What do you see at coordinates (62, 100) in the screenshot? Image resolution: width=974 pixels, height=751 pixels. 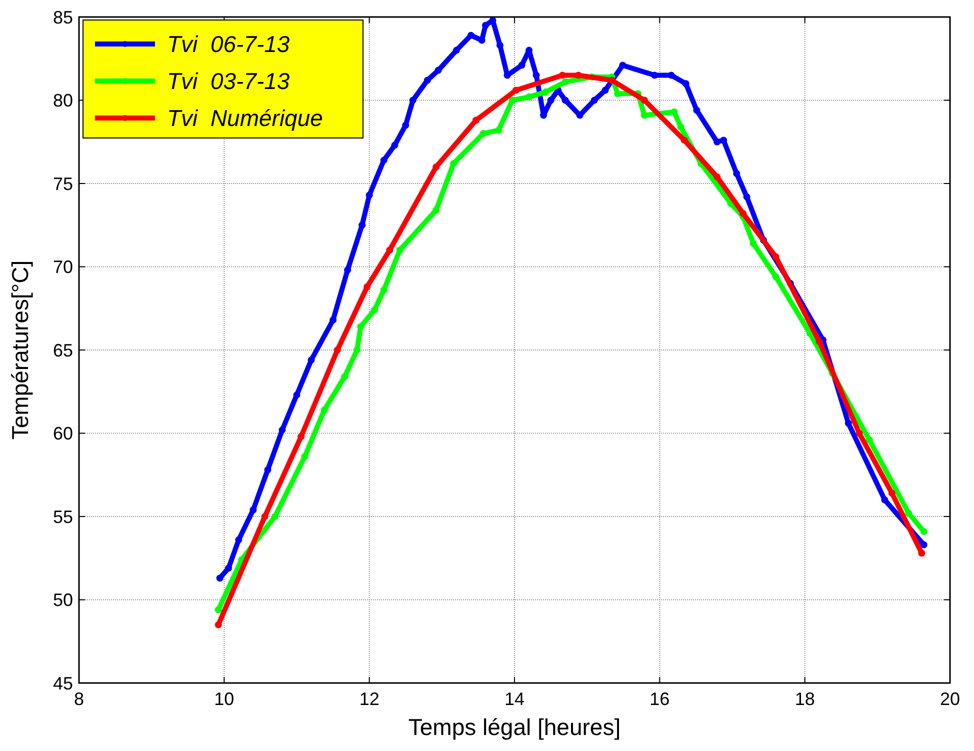 I see `y-tick-label: 80` at bounding box center [62, 100].